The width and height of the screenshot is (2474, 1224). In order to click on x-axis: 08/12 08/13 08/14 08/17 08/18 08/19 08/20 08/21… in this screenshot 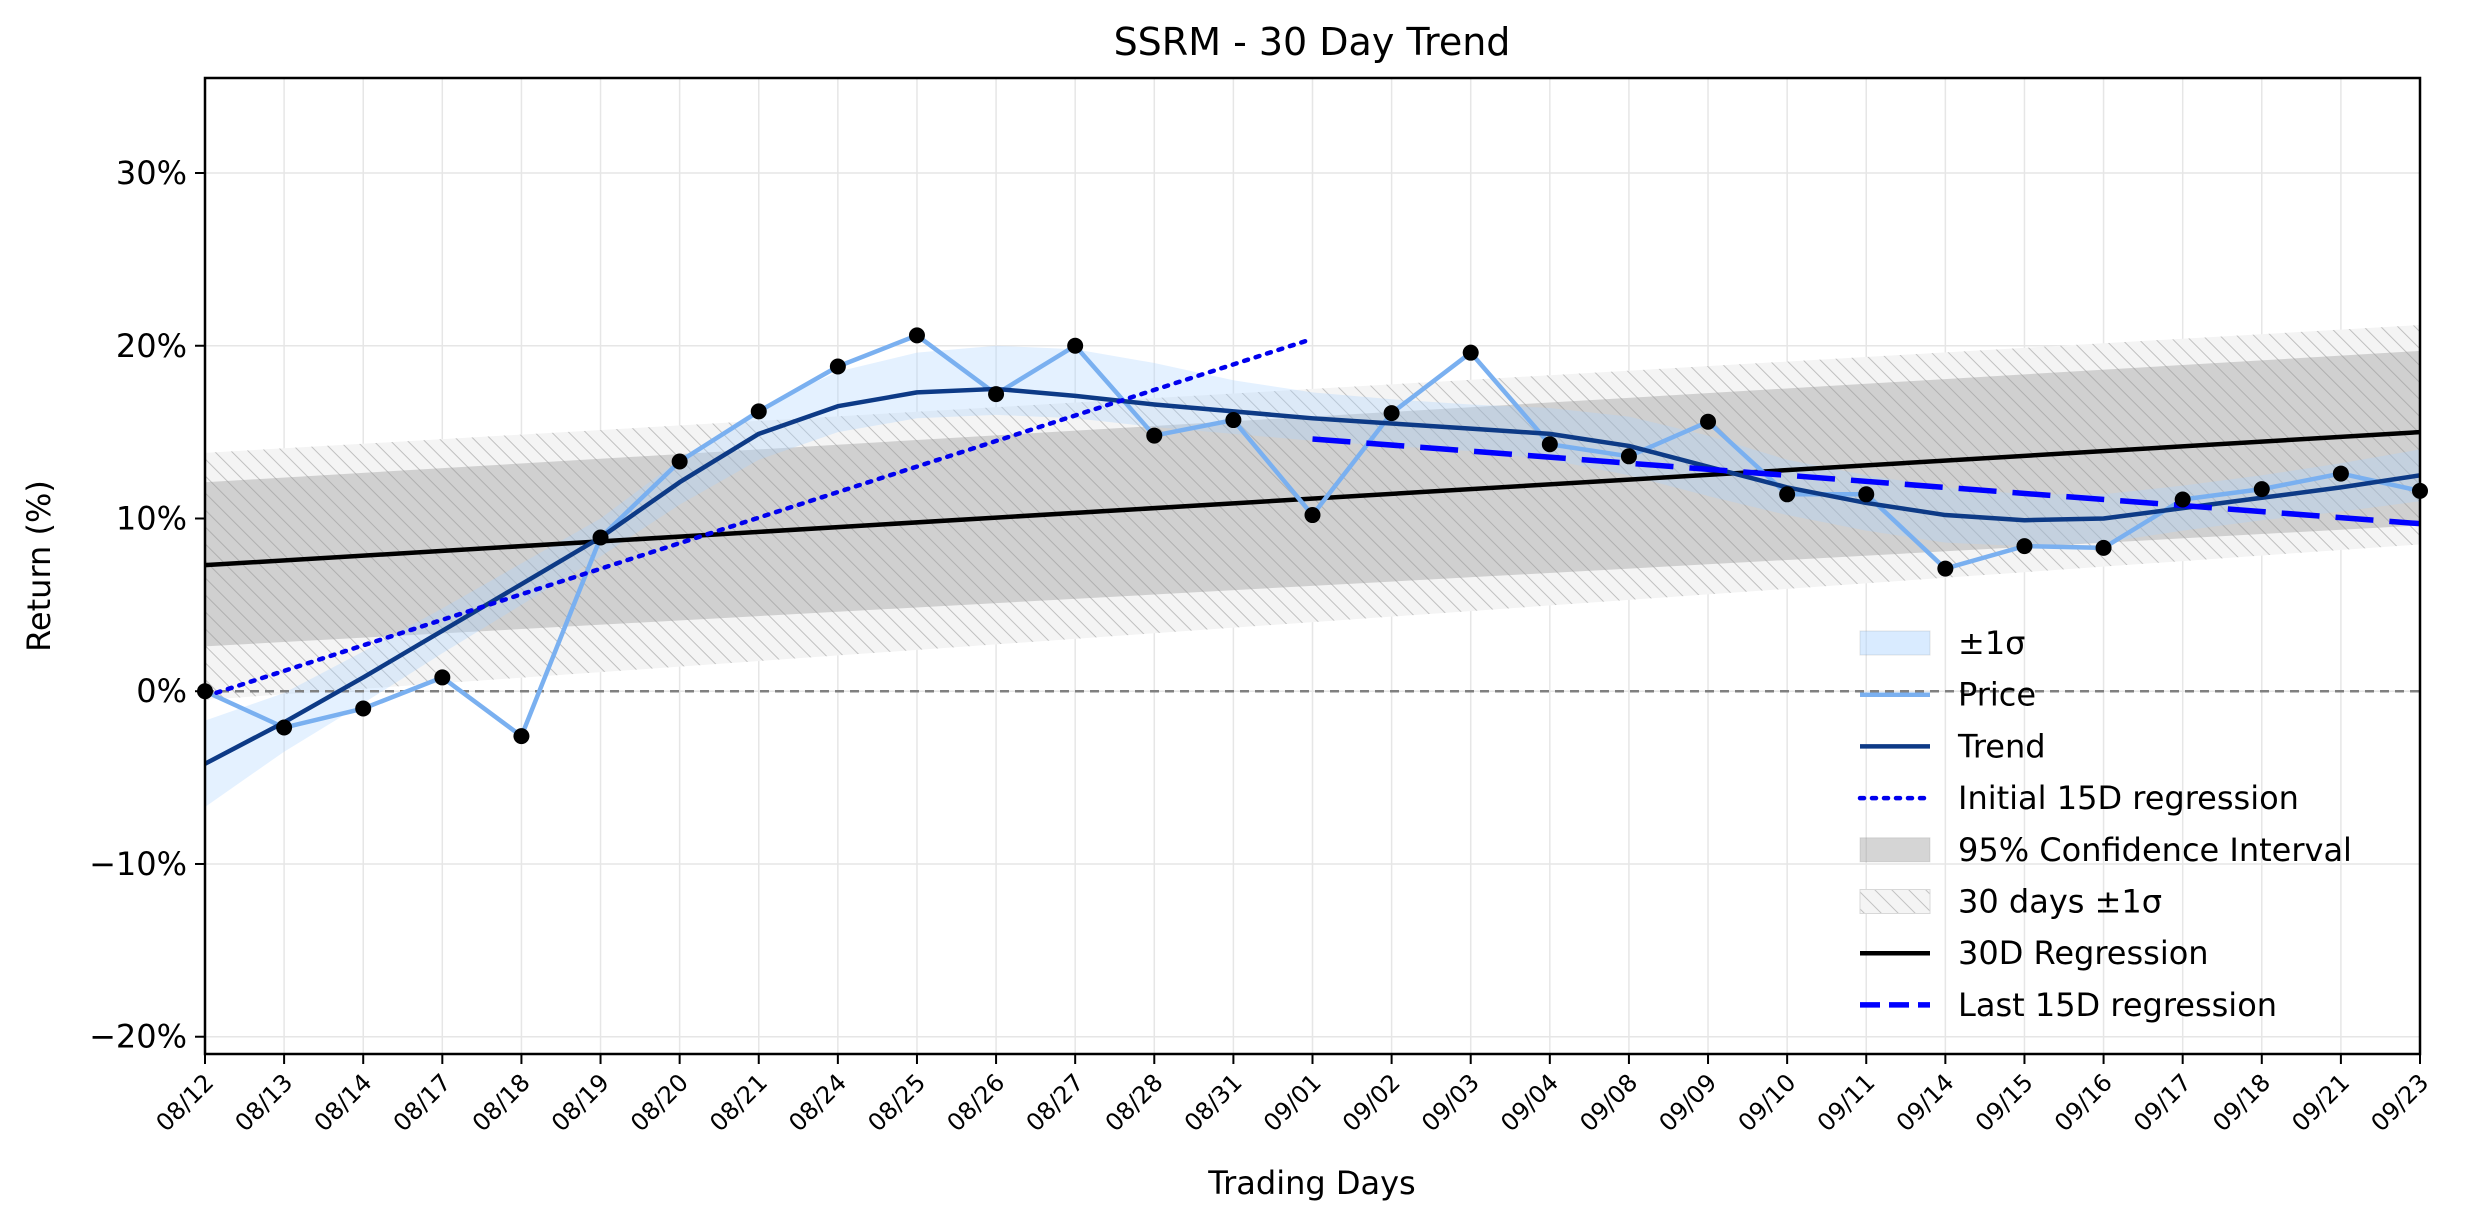, I will do `click(1293, 1095)`.